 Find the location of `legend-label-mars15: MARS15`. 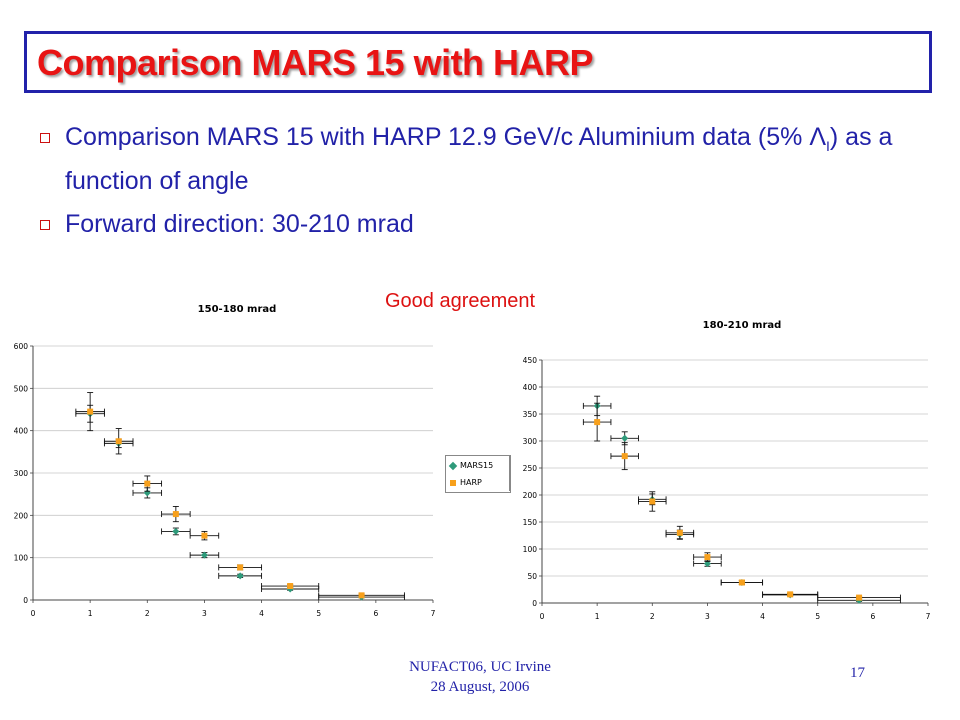

legend-label-mars15: MARS15 is located at coordinates (477, 465).